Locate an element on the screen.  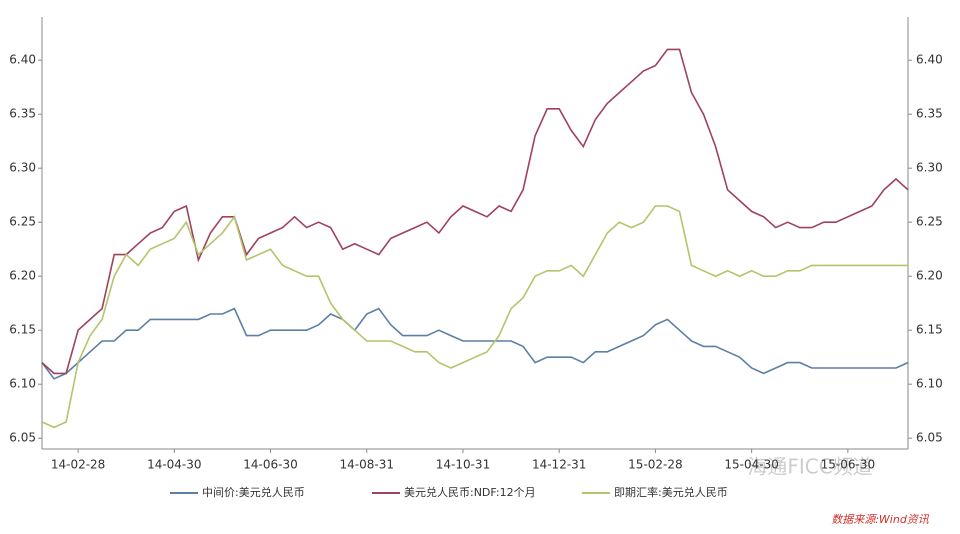
x-tick-label: 14-04-30 is located at coordinates (174, 465).